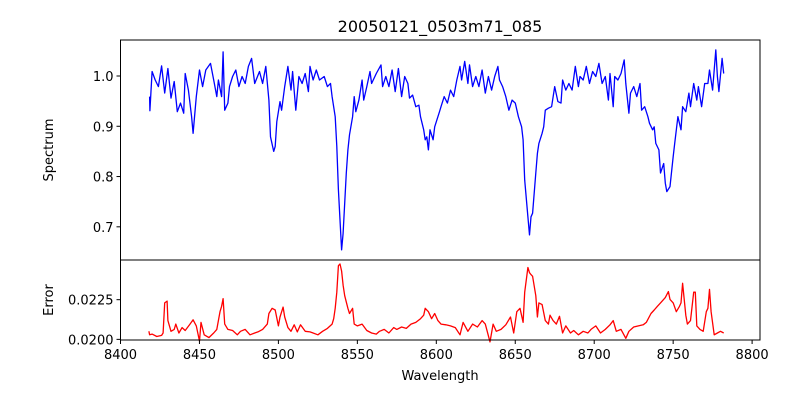  What do you see at coordinates (49, 150) in the screenshot?
I see `y-axis-label-spectrum: Spectrum` at bounding box center [49, 150].